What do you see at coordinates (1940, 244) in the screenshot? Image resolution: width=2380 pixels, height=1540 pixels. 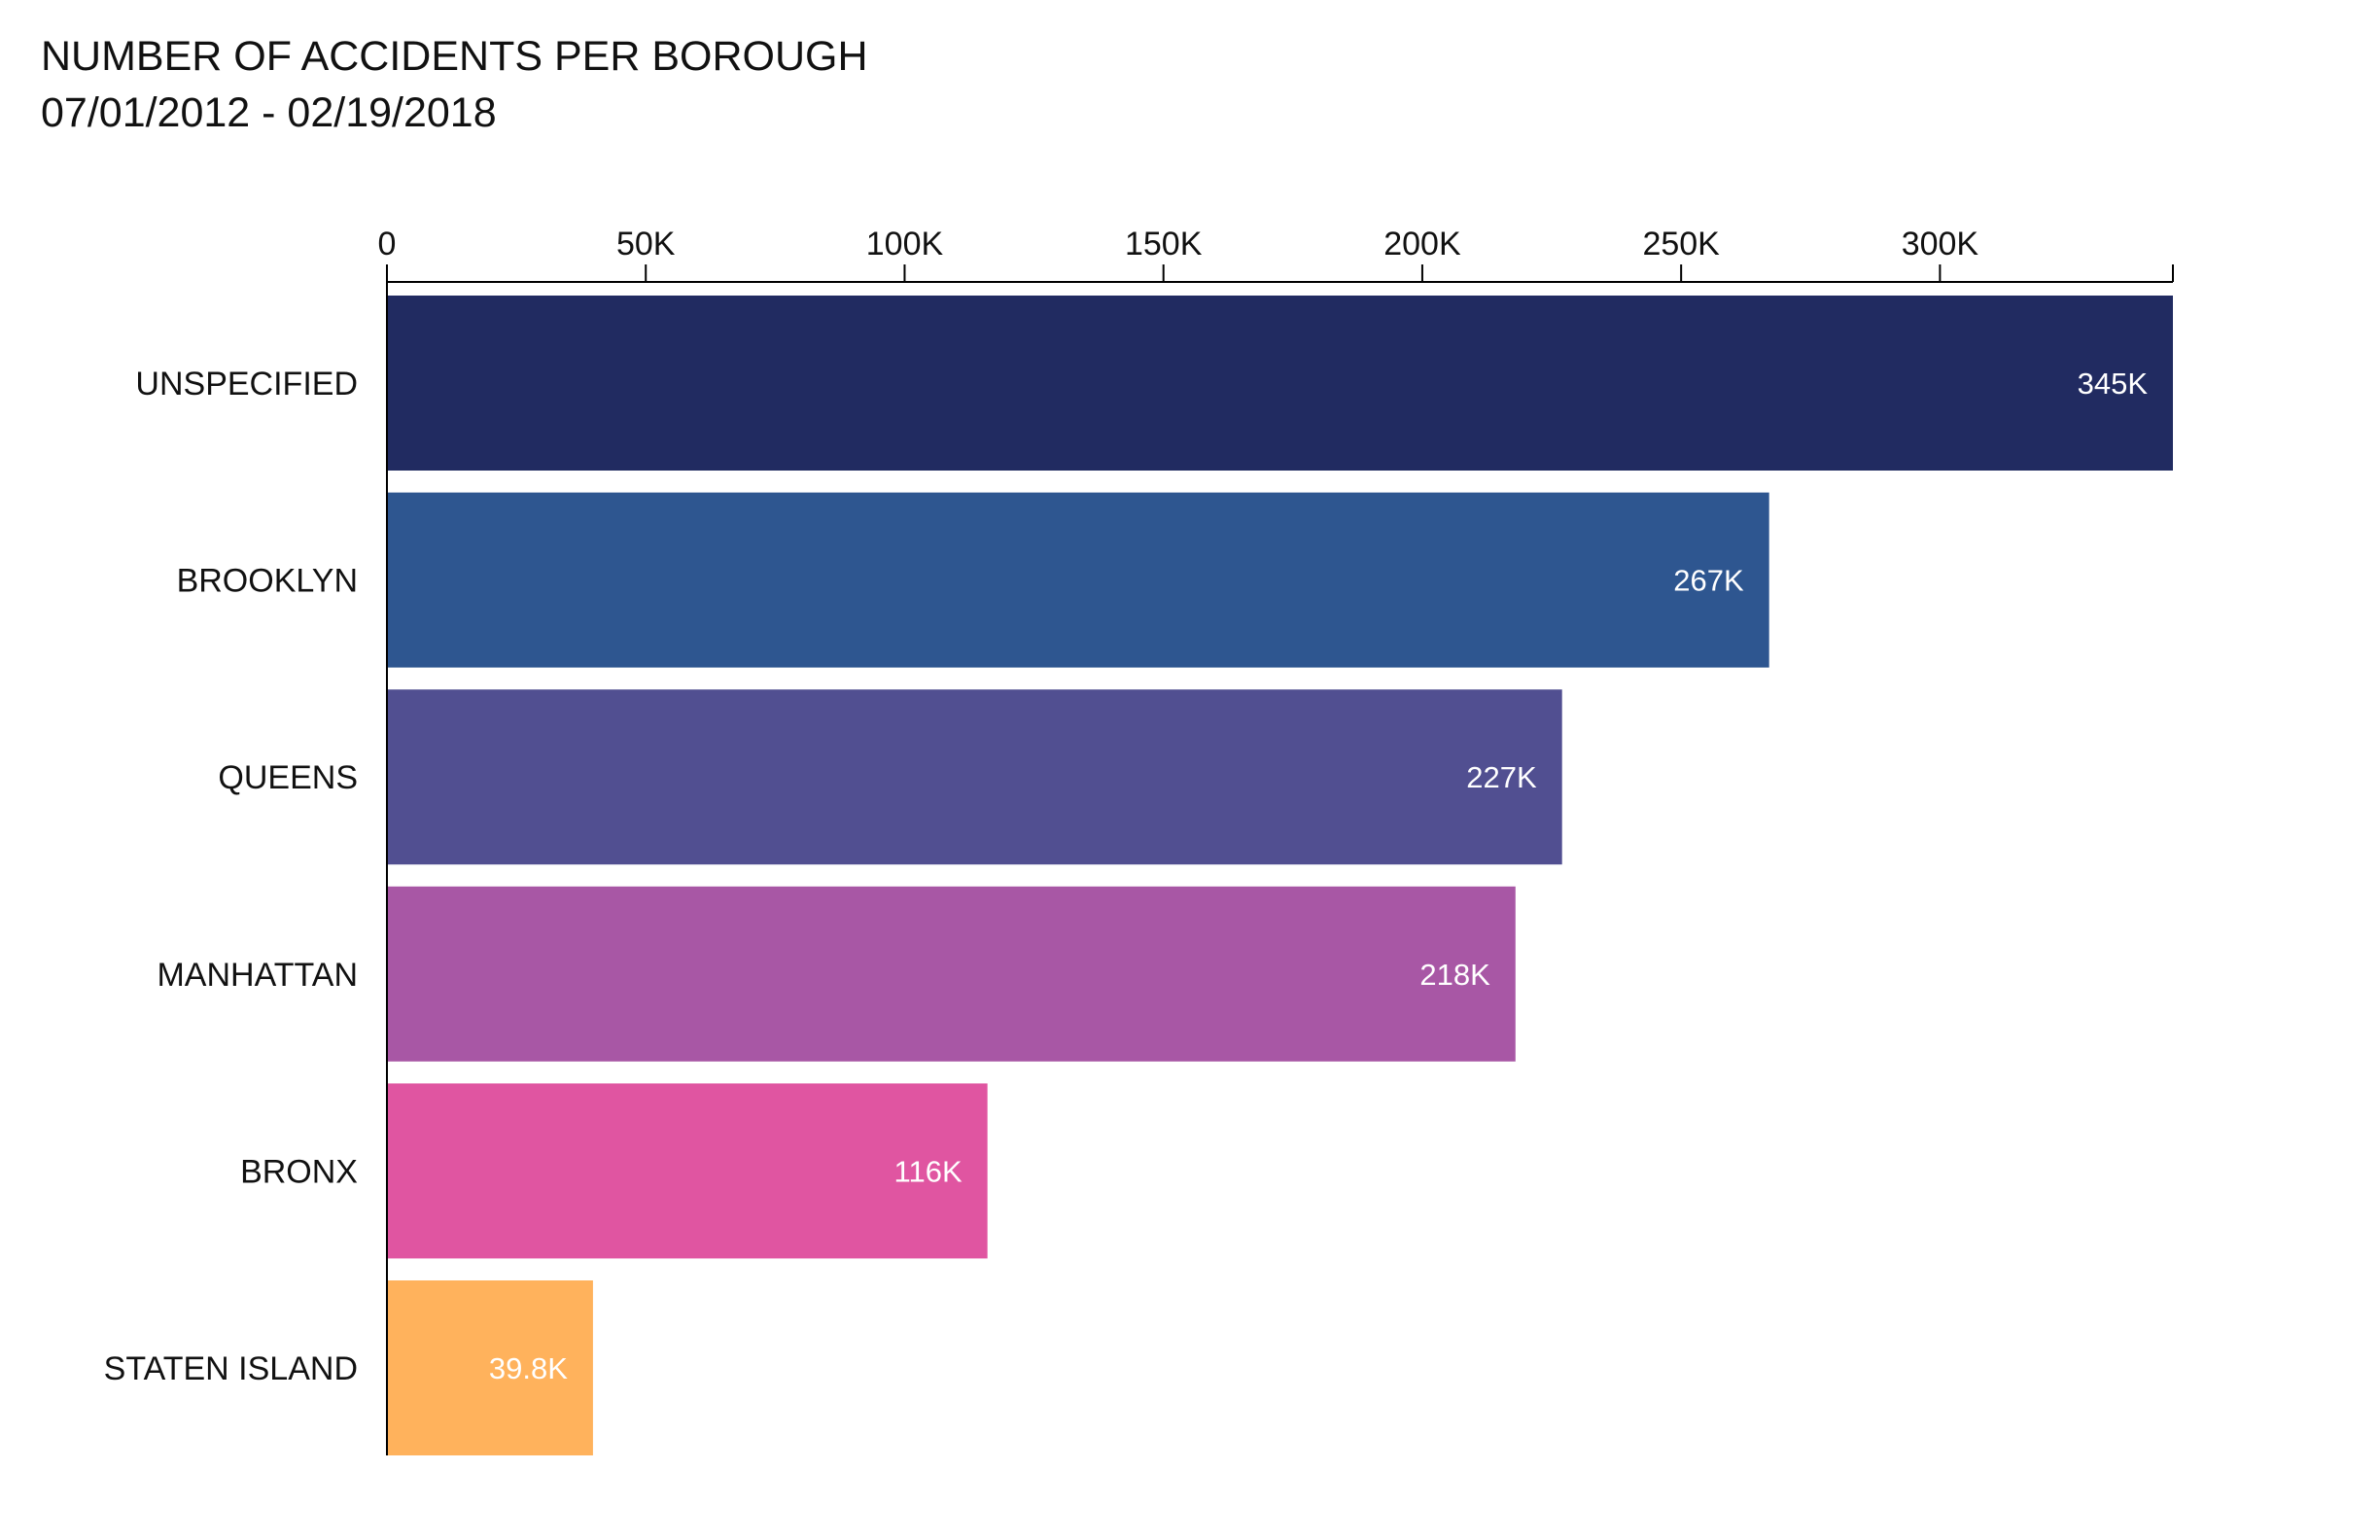 I see `x-tick-label: 300K` at bounding box center [1940, 244].